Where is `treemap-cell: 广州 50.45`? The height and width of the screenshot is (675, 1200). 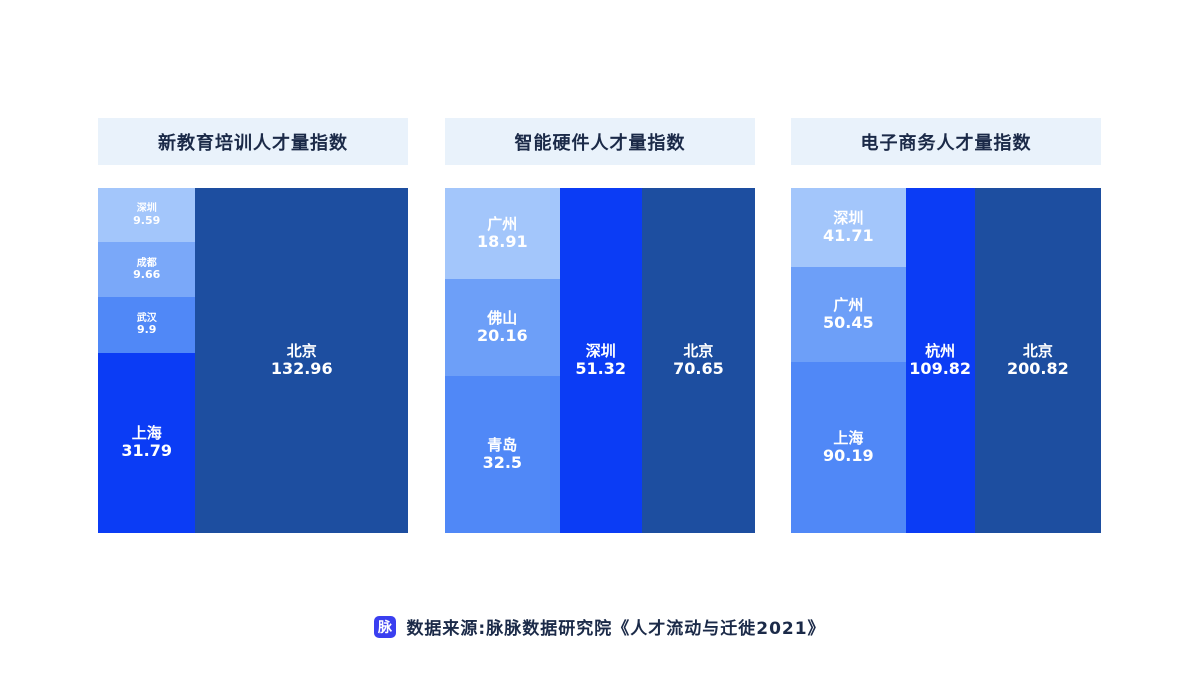 treemap-cell: 广州 50.45 is located at coordinates (848, 314).